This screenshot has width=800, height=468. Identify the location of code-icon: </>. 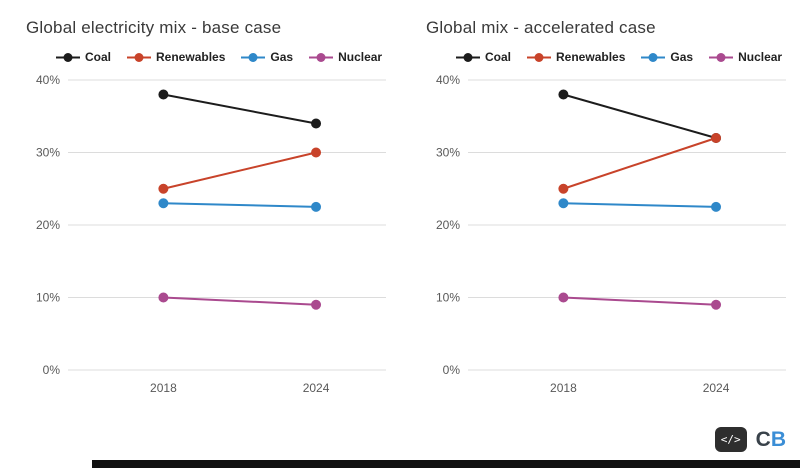
(730, 439).